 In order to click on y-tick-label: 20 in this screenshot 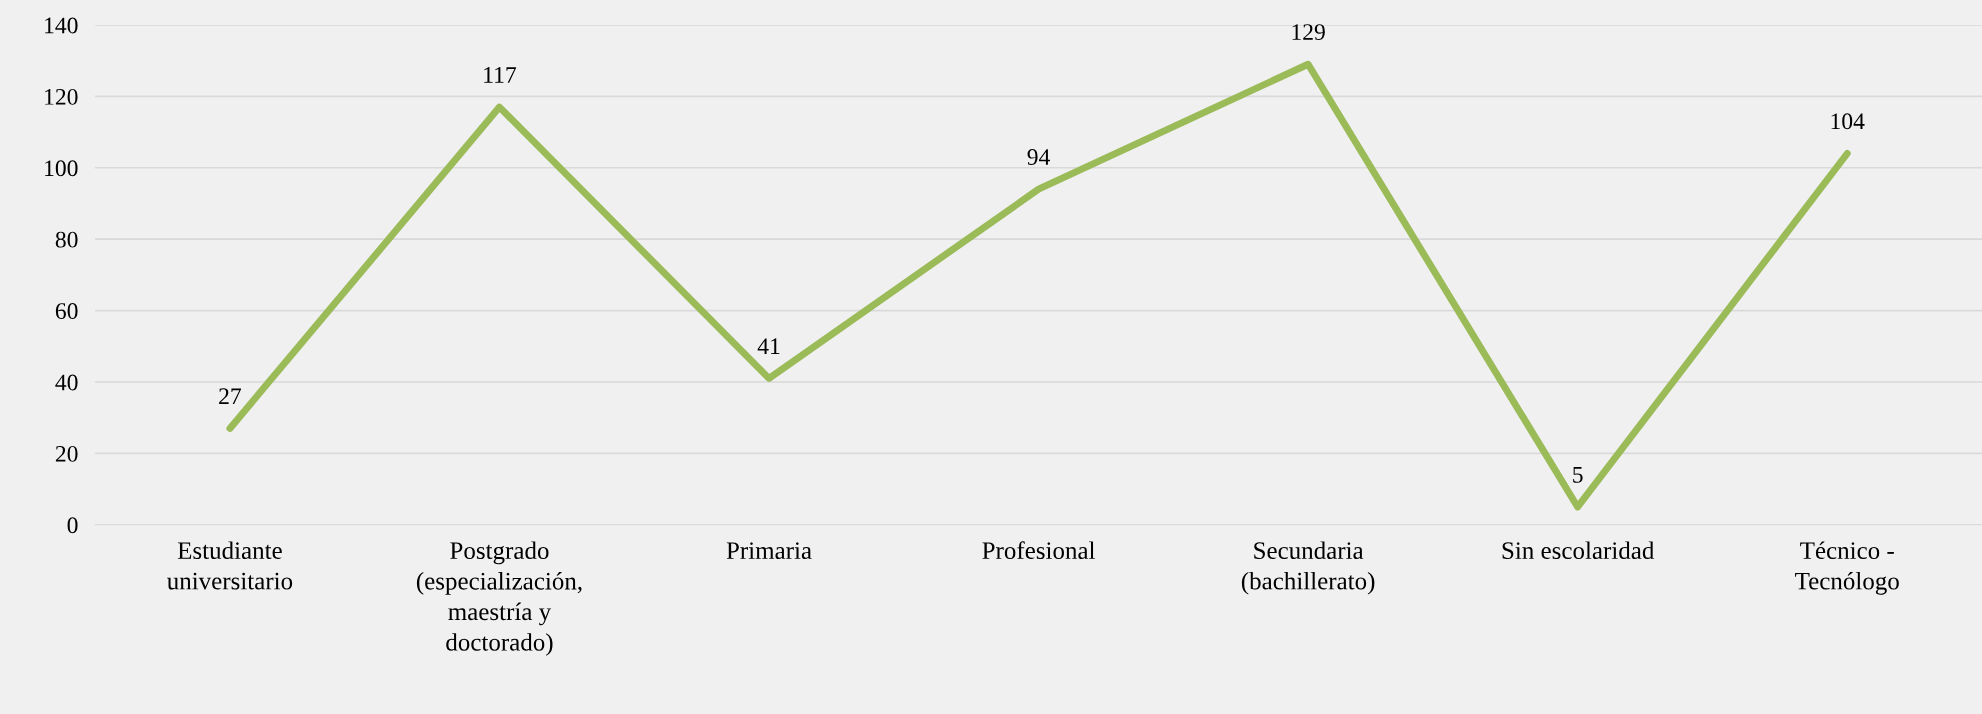, I will do `click(66, 453)`.